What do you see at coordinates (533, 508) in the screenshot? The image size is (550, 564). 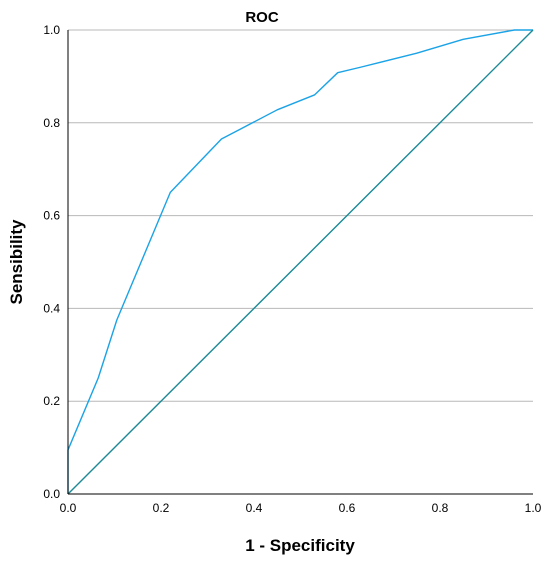 I see `x-tick-label-5: 1.0` at bounding box center [533, 508].